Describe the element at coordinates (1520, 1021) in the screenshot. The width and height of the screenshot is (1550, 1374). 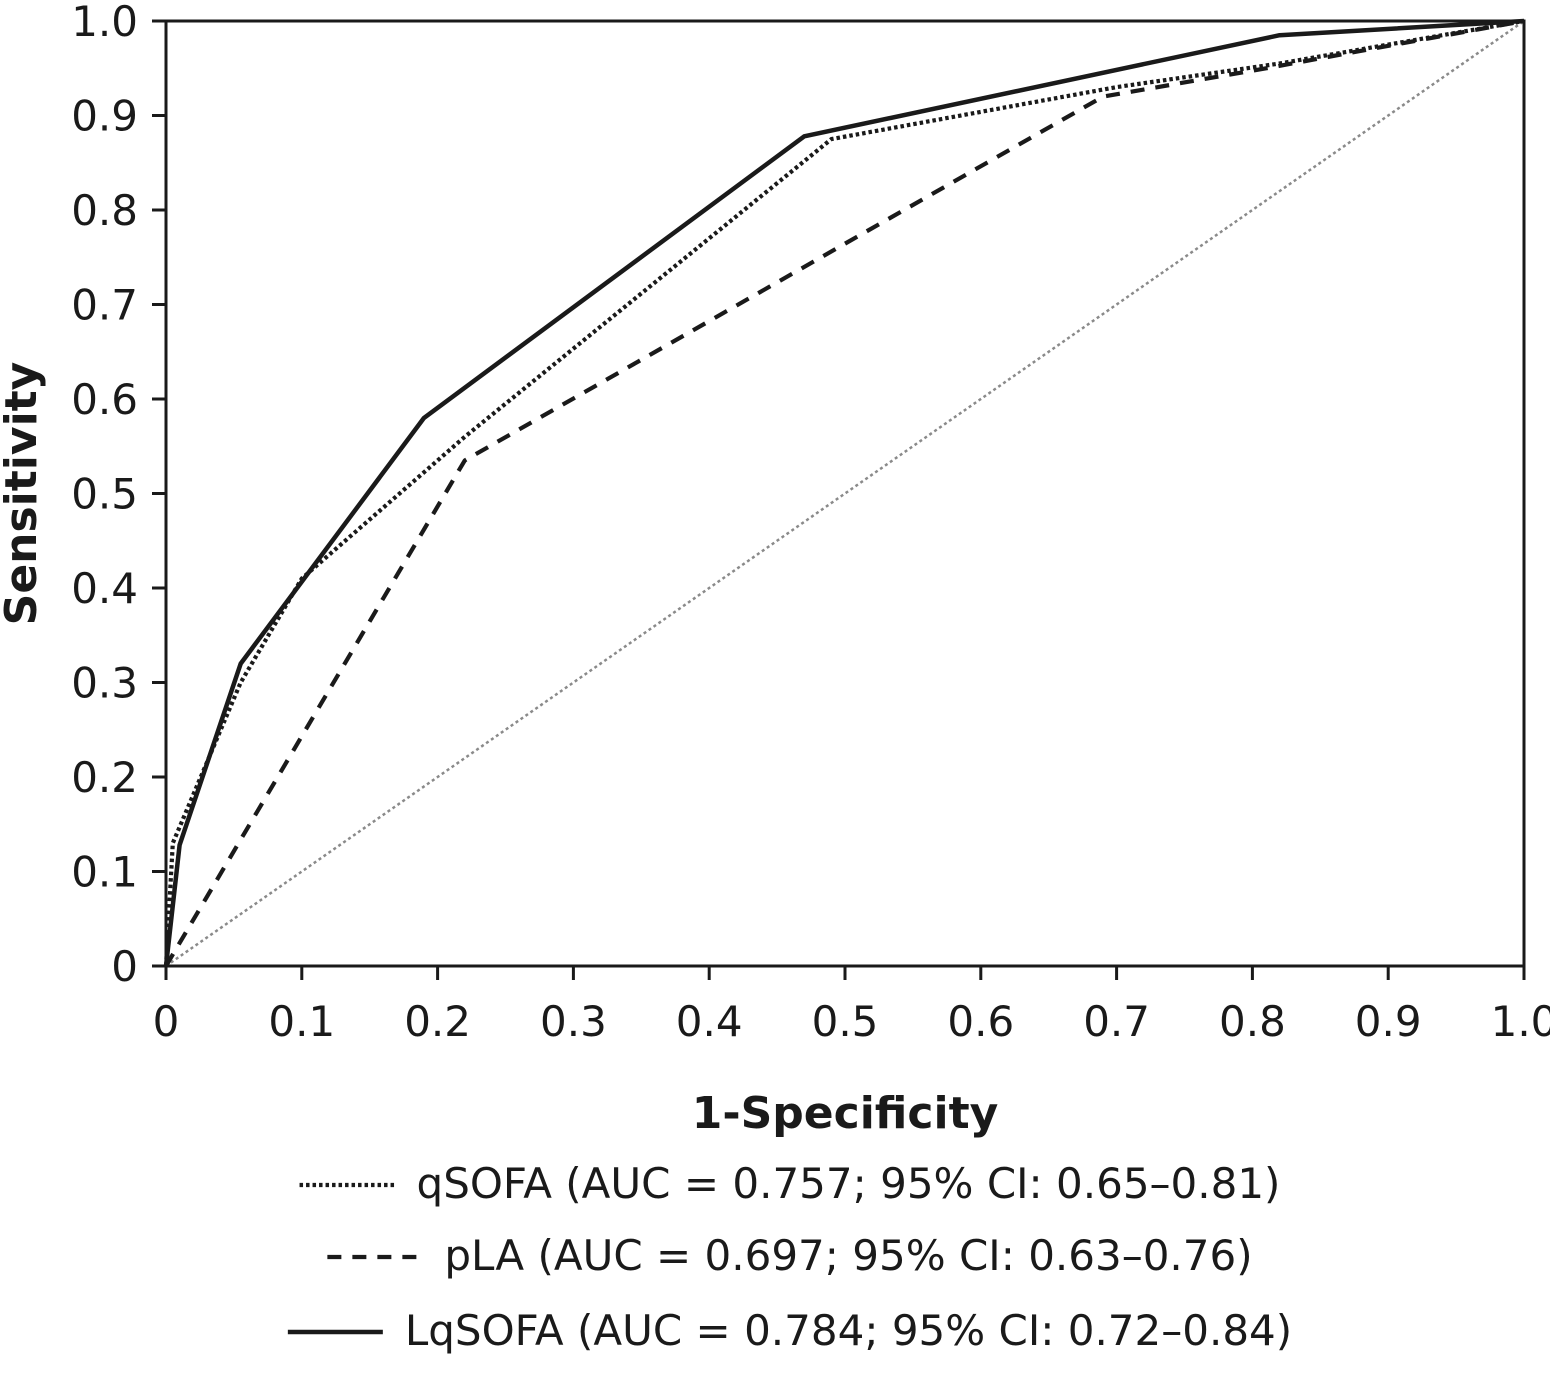
I see `x-tick-label: 1.0` at that location.